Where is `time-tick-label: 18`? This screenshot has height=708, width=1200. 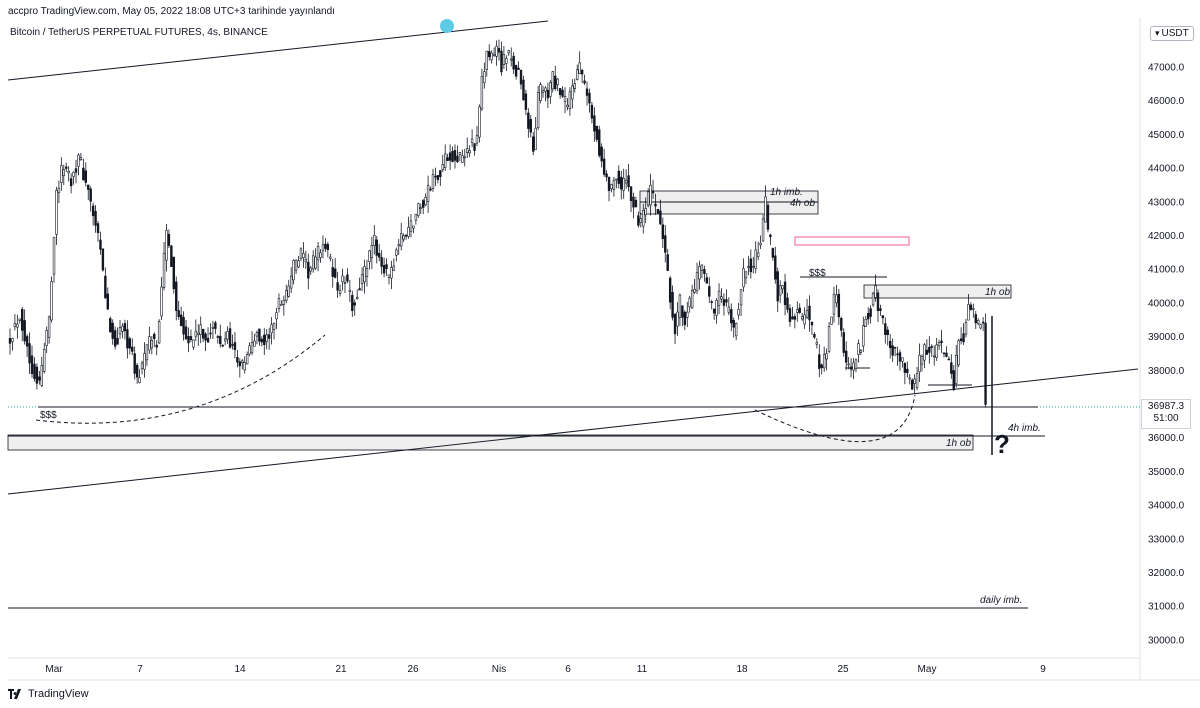
time-tick-label: 18 is located at coordinates (742, 669).